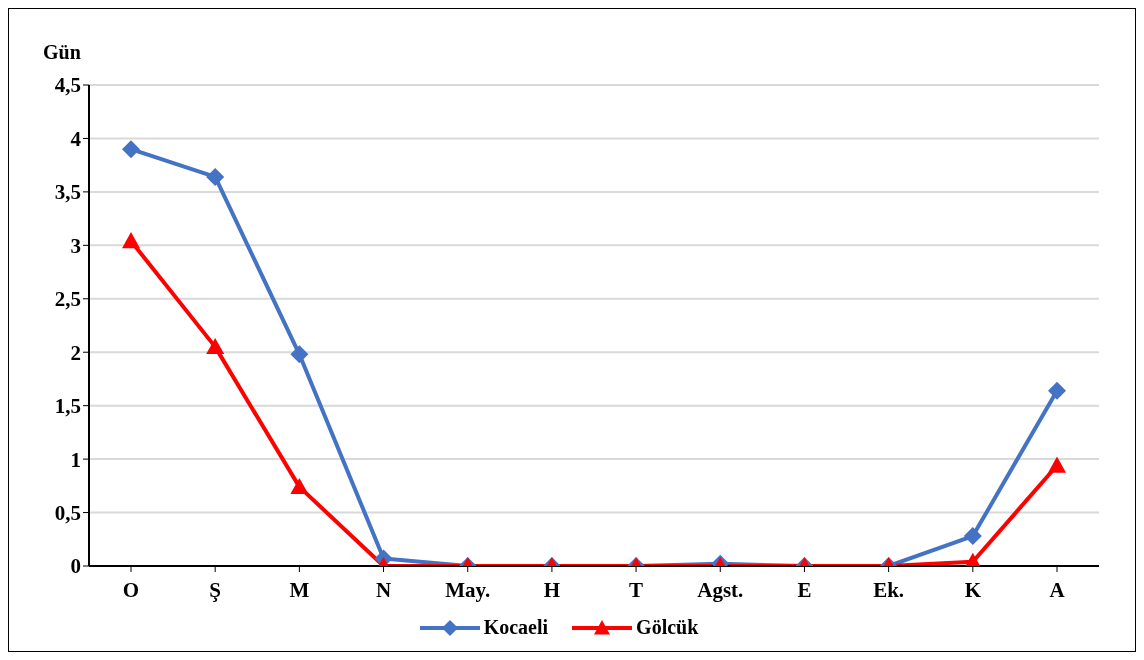 Image resolution: width=1144 pixels, height=660 pixels. What do you see at coordinates (215, 589) in the screenshot?
I see `x-tick-label: Ş` at bounding box center [215, 589].